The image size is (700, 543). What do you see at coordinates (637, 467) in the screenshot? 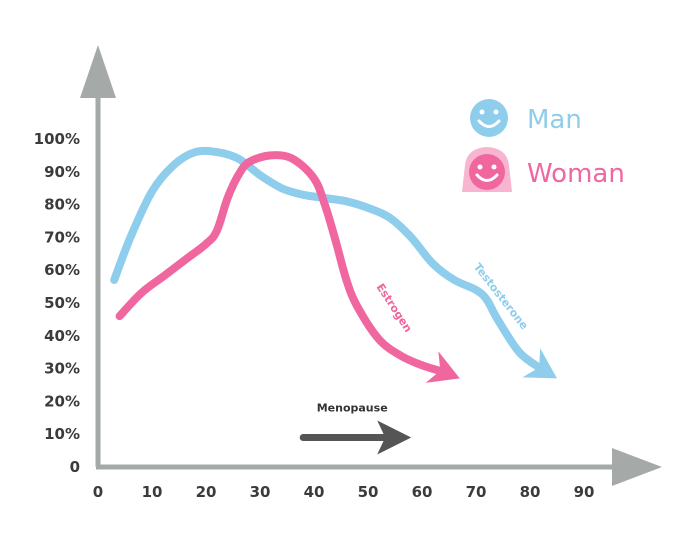
I see `x-axis-arrowhead` at bounding box center [637, 467].